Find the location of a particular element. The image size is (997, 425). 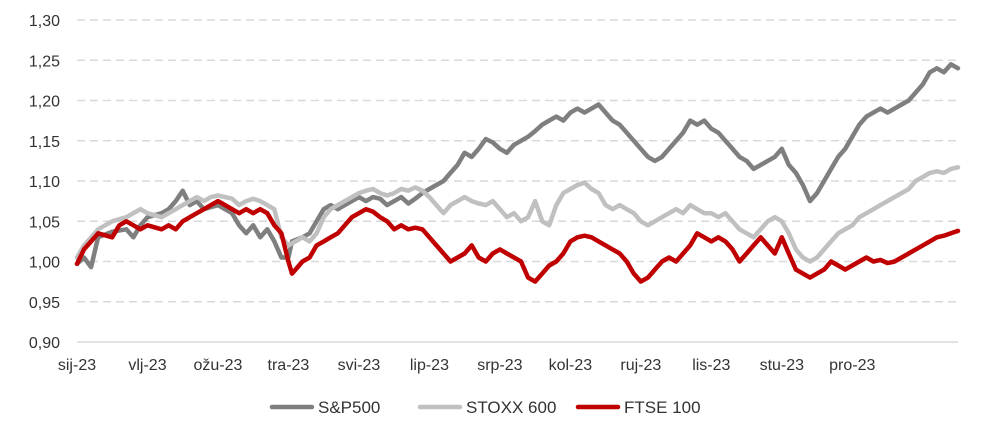

y-tick-label: 1,10 is located at coordinates (44, 182).